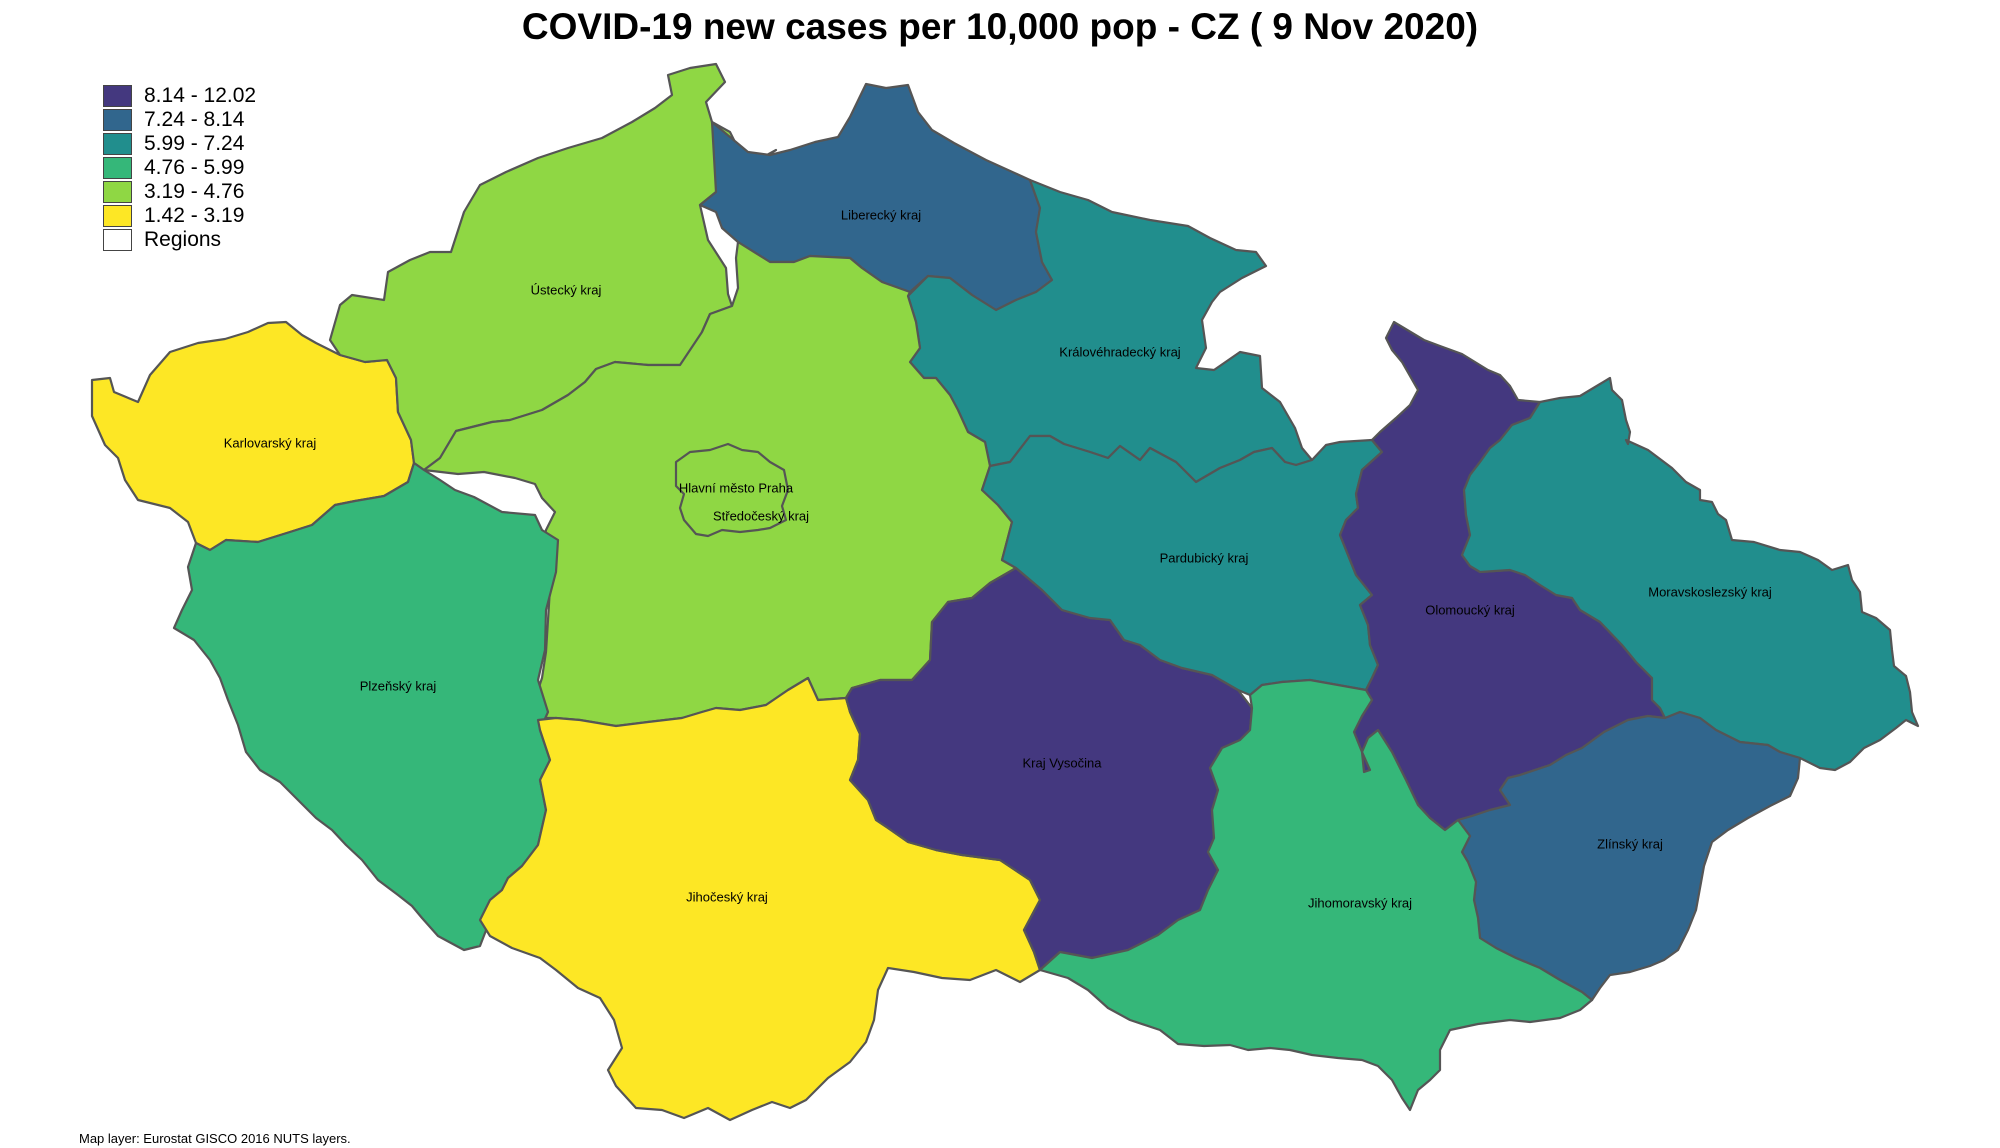 The height and width of the screenshot is (1148, 2000). What do you see at coordinates (194, 215) in the screenshot?
I see `legend-label: 1.42 - 3.19` at bounding box center [194, 215].